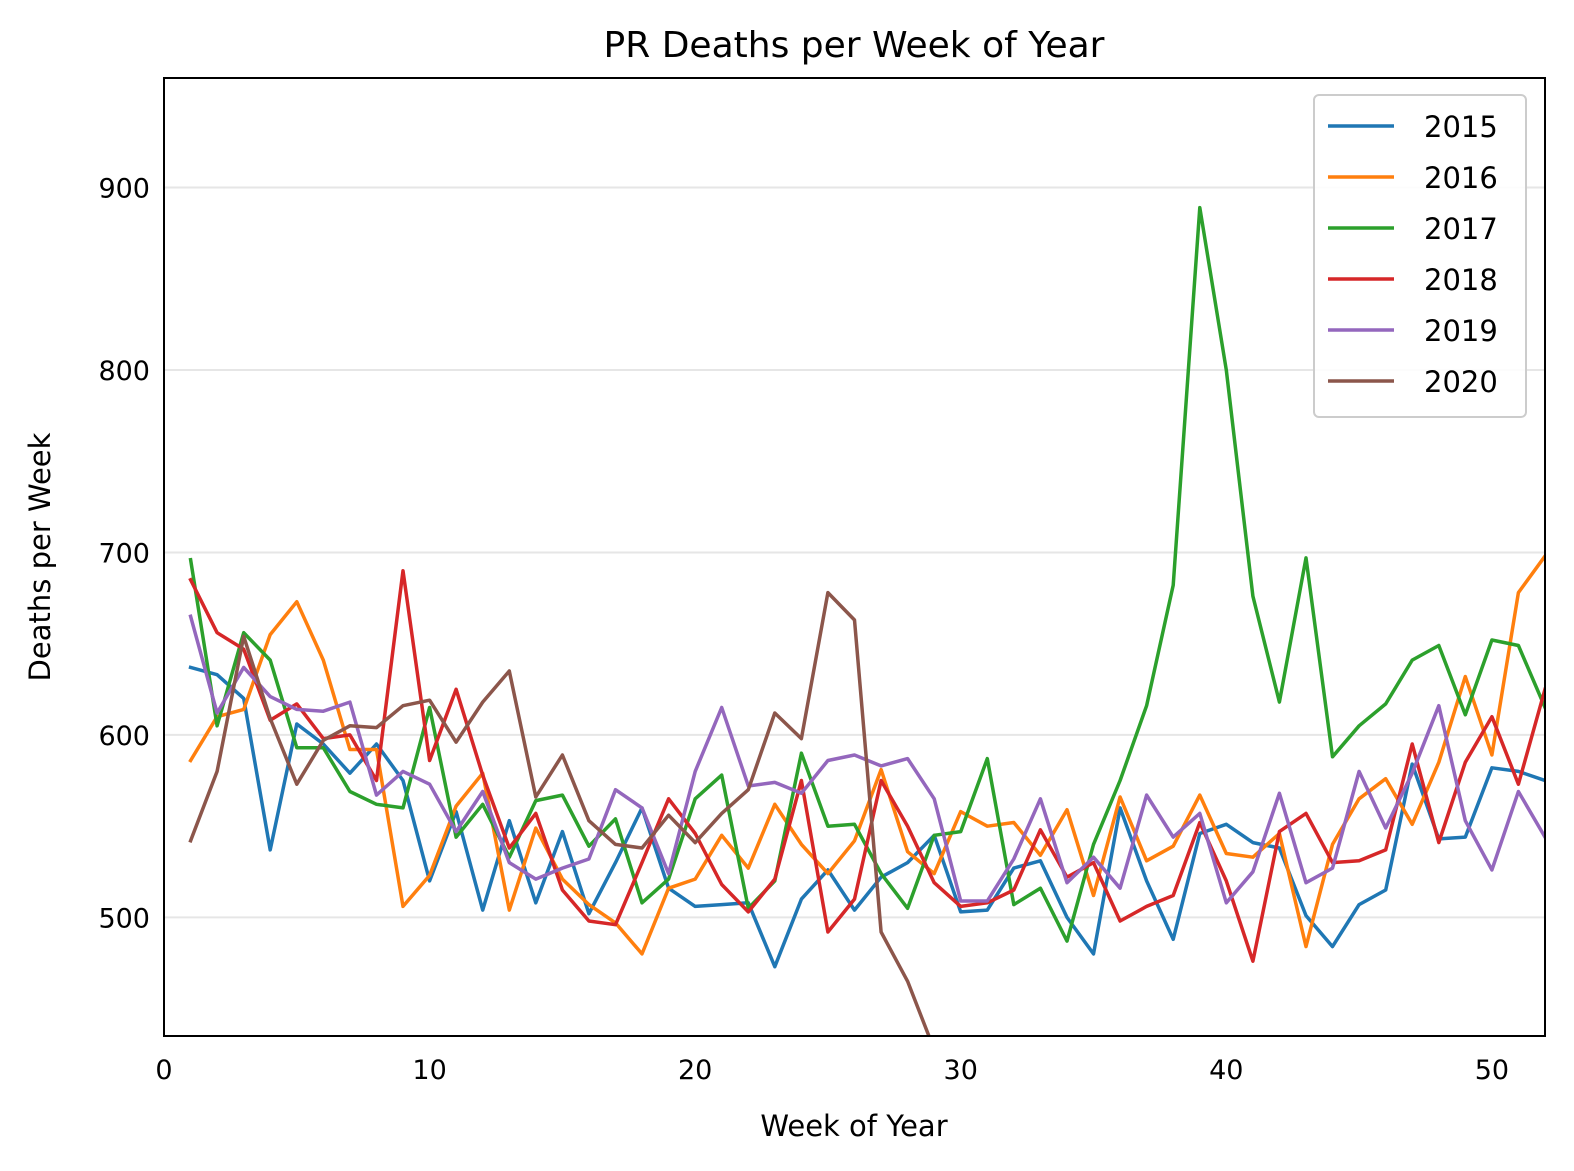  Describe the element at coordinates (695, 1070) in the screenshot. I see `x-tick-label: 20` at that location.